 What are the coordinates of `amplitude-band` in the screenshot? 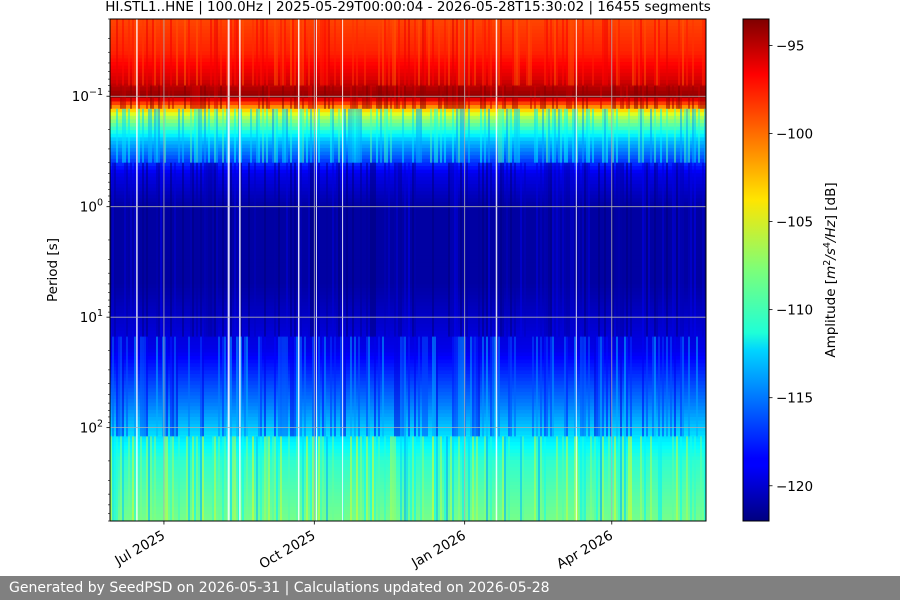 It's located at (408, 125).